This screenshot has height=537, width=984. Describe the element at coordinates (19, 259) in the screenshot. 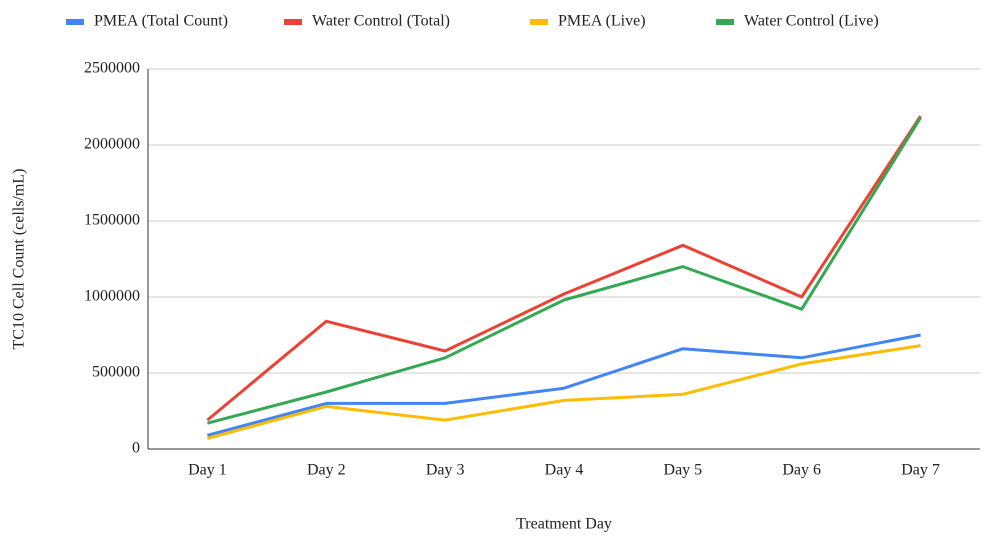

I see `y-axis-title: TC10 Cell Count (cells/mL)` at that location.